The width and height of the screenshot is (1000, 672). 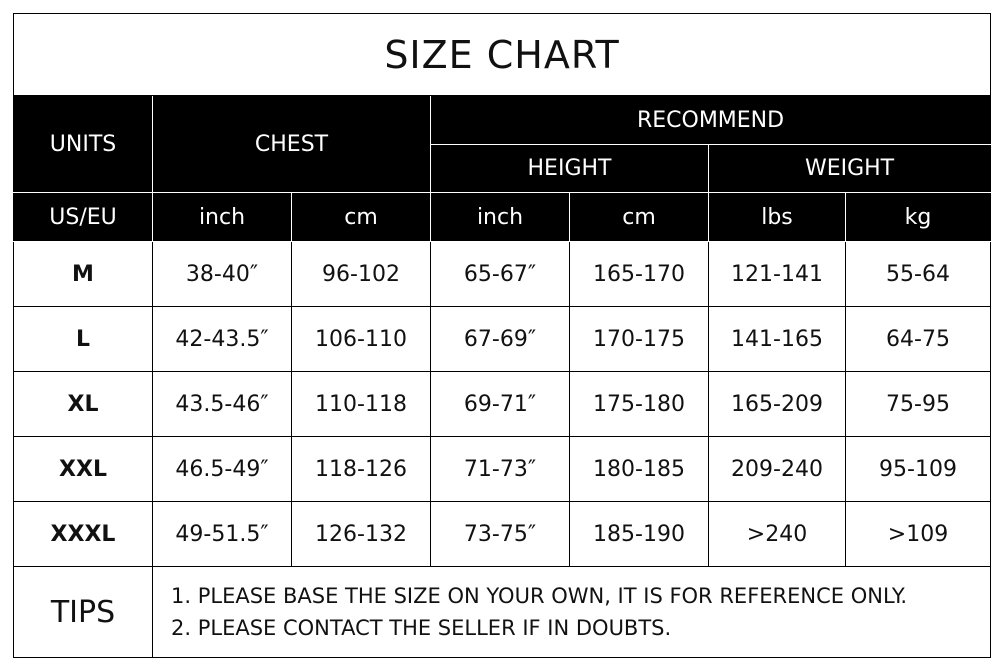 I want to click on table-row: M 38-40″ 96-102 65-67″ 165-170 121-141 55-64, so click(x=502, y=274).